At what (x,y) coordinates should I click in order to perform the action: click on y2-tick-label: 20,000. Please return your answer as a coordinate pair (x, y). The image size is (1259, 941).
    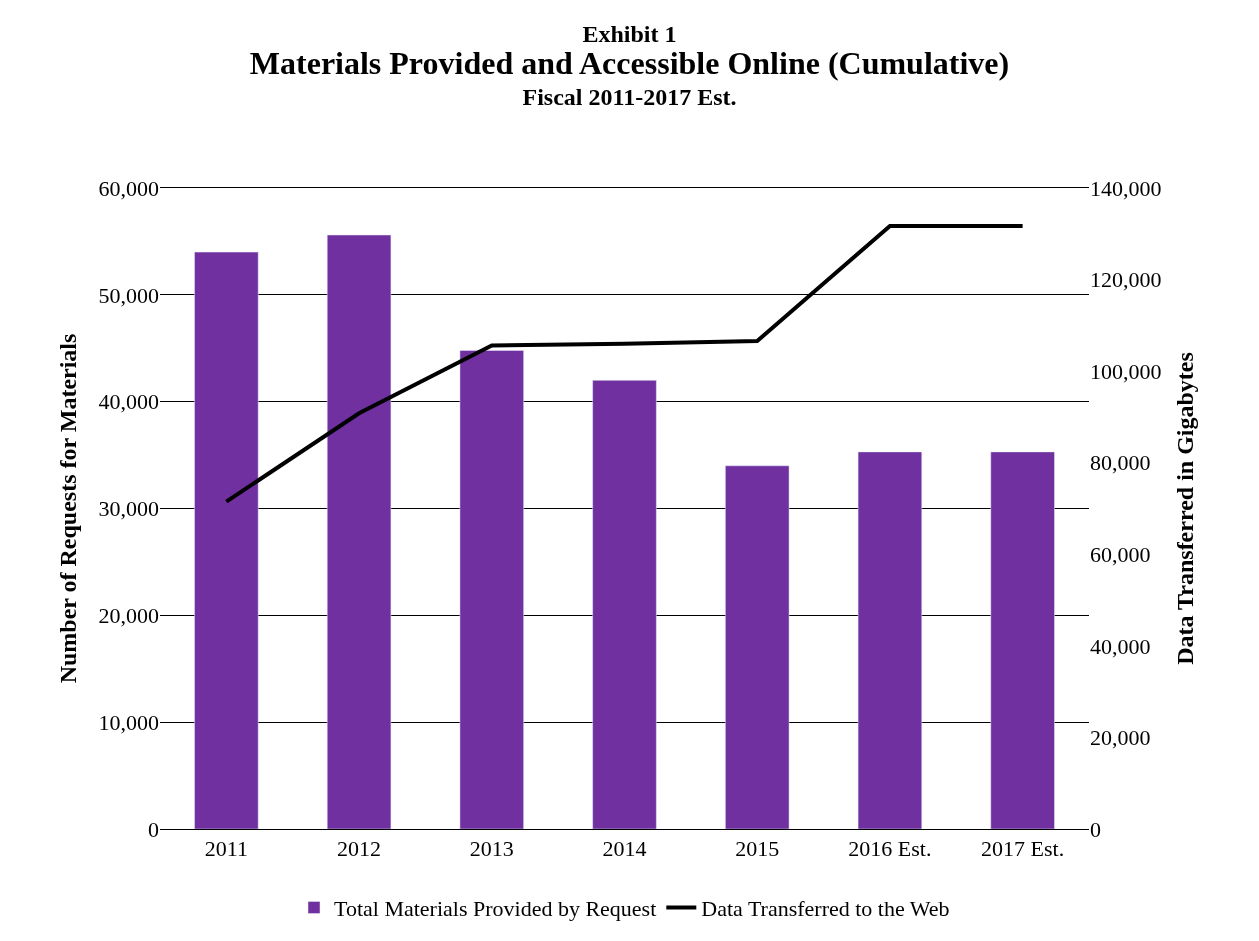
    Looking at the image, I should click on (1120, 738).